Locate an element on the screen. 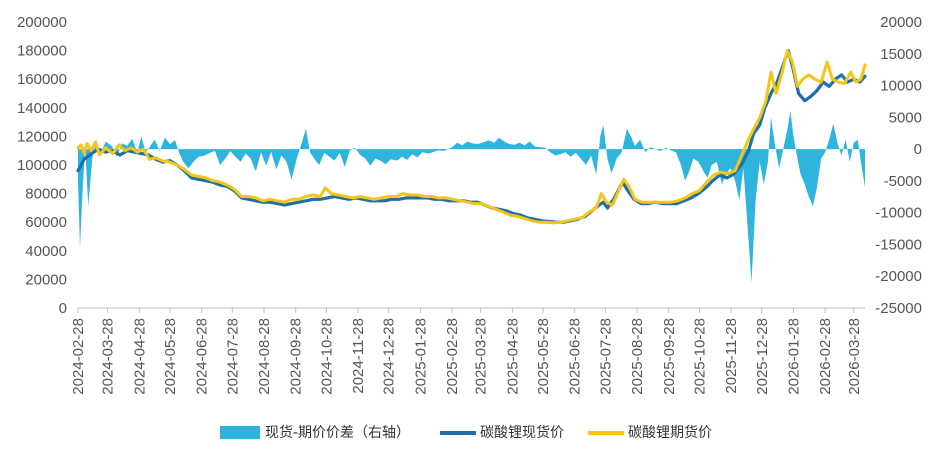 The width and height of the screenshot is (941, 461). x-tick-label: 2025-08-28 is located at coordinates (637, 356).